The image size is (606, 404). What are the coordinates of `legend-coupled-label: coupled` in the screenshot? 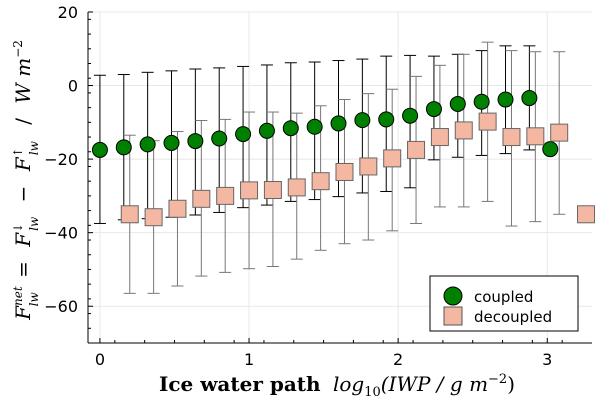 It's located at (503, 297).